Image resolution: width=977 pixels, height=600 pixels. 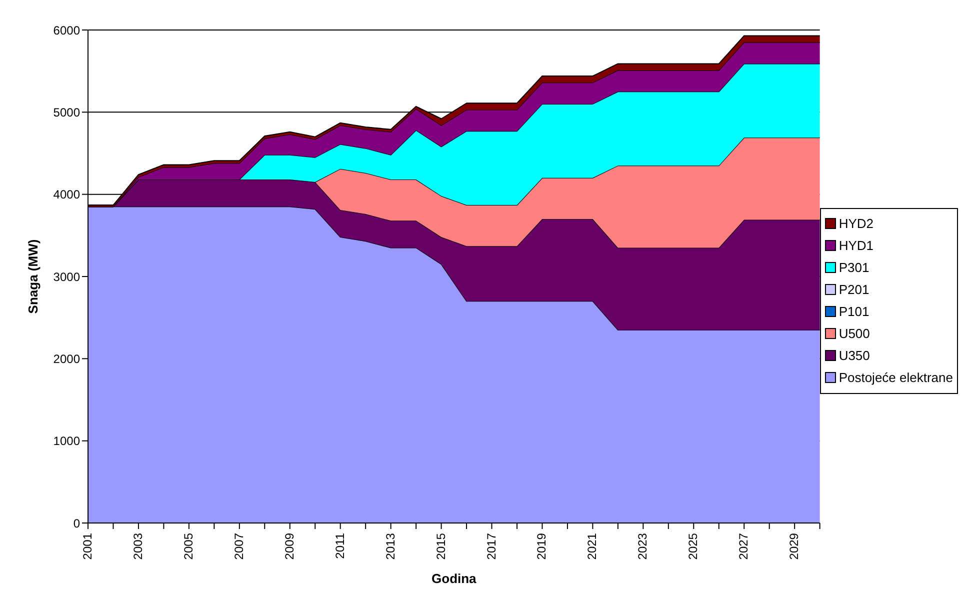 What do you see at coordinates (66, 112) in the screenshot?
I see `y-tick-label: 5000` at bounding box center [66, 112].